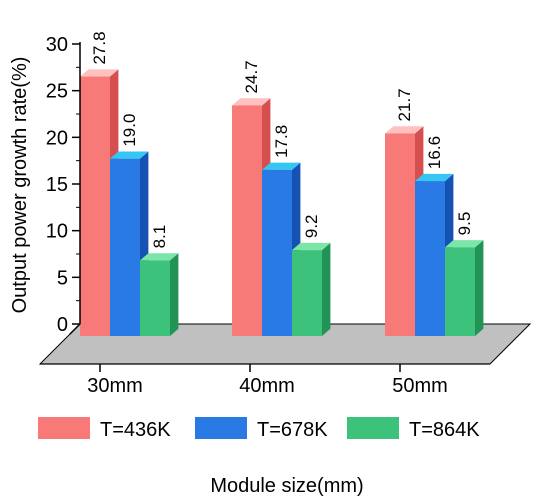 This screenshot has height=502, width=550. I want to click on legend-item: T=864K, so click(413, 429).